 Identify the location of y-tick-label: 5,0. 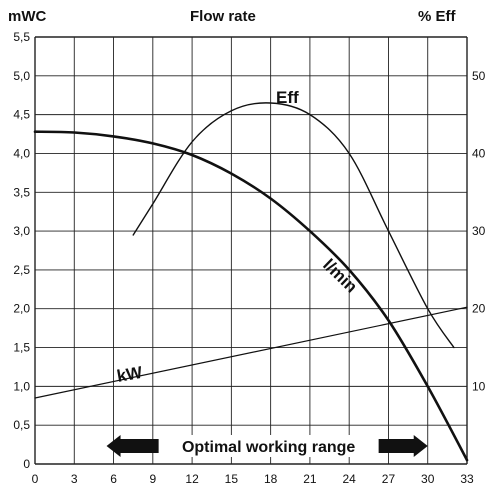
(21, 76).